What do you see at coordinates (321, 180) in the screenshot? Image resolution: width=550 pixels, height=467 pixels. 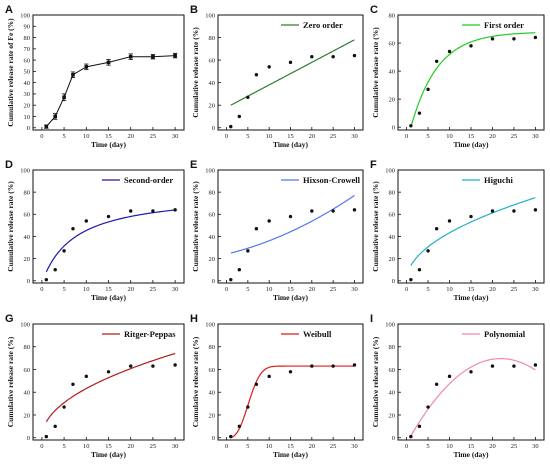 I see `legend: Hixson-Crowell` at bounding box center [321, 180].